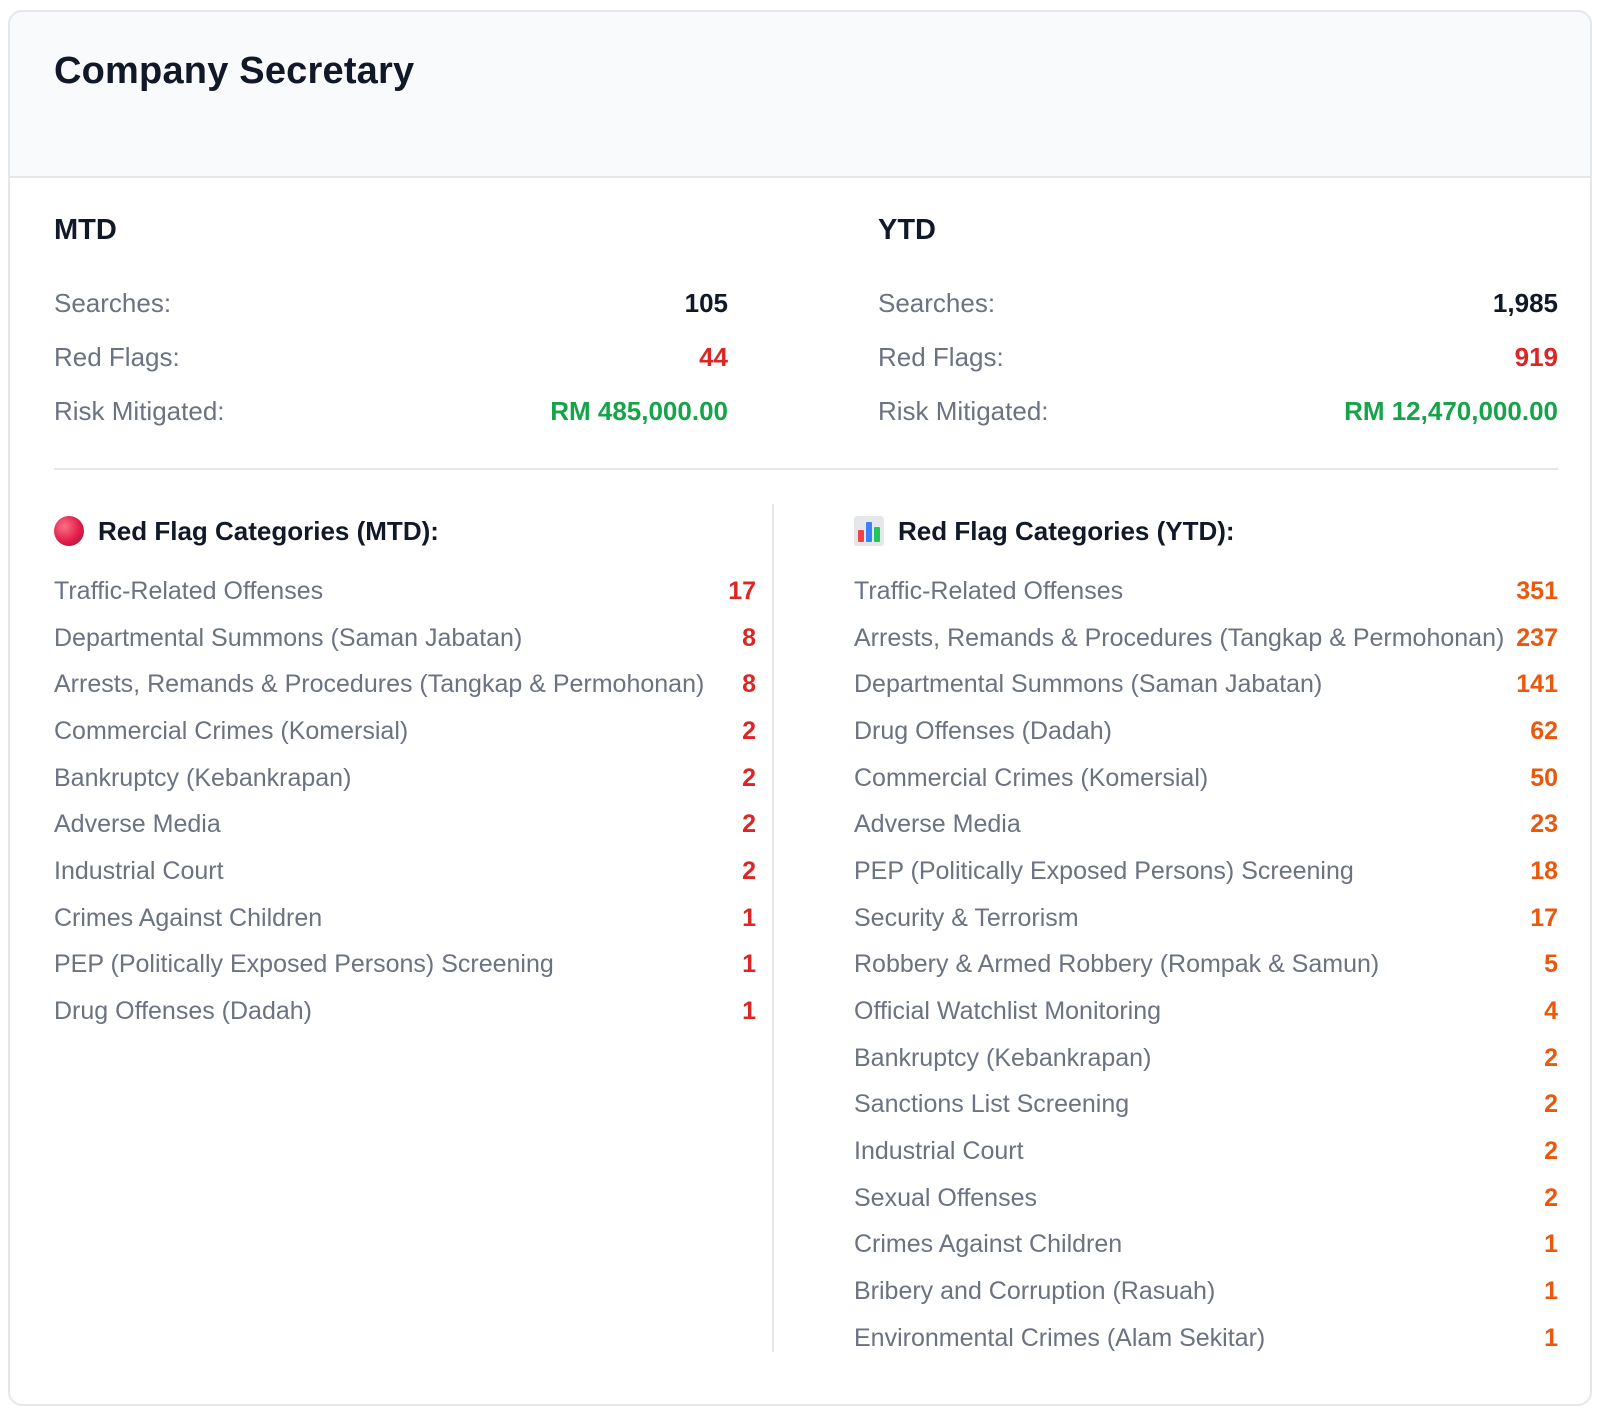 The width and height of the screenshot is (1600, 1411). I want to click on category-label: Bankruptcy (Kebankrapan), so click(1003, 1057).